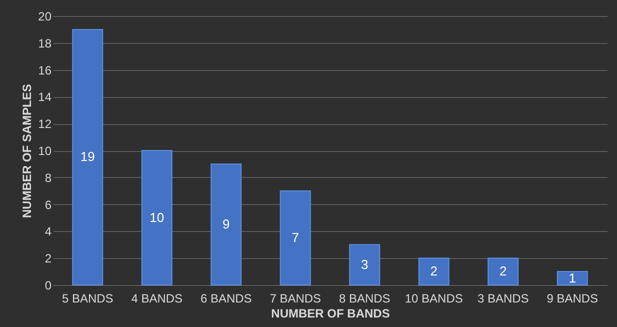 The width and height of the screenshot is (617, 327). I want to click on data-label: 3, so click(364, 264).